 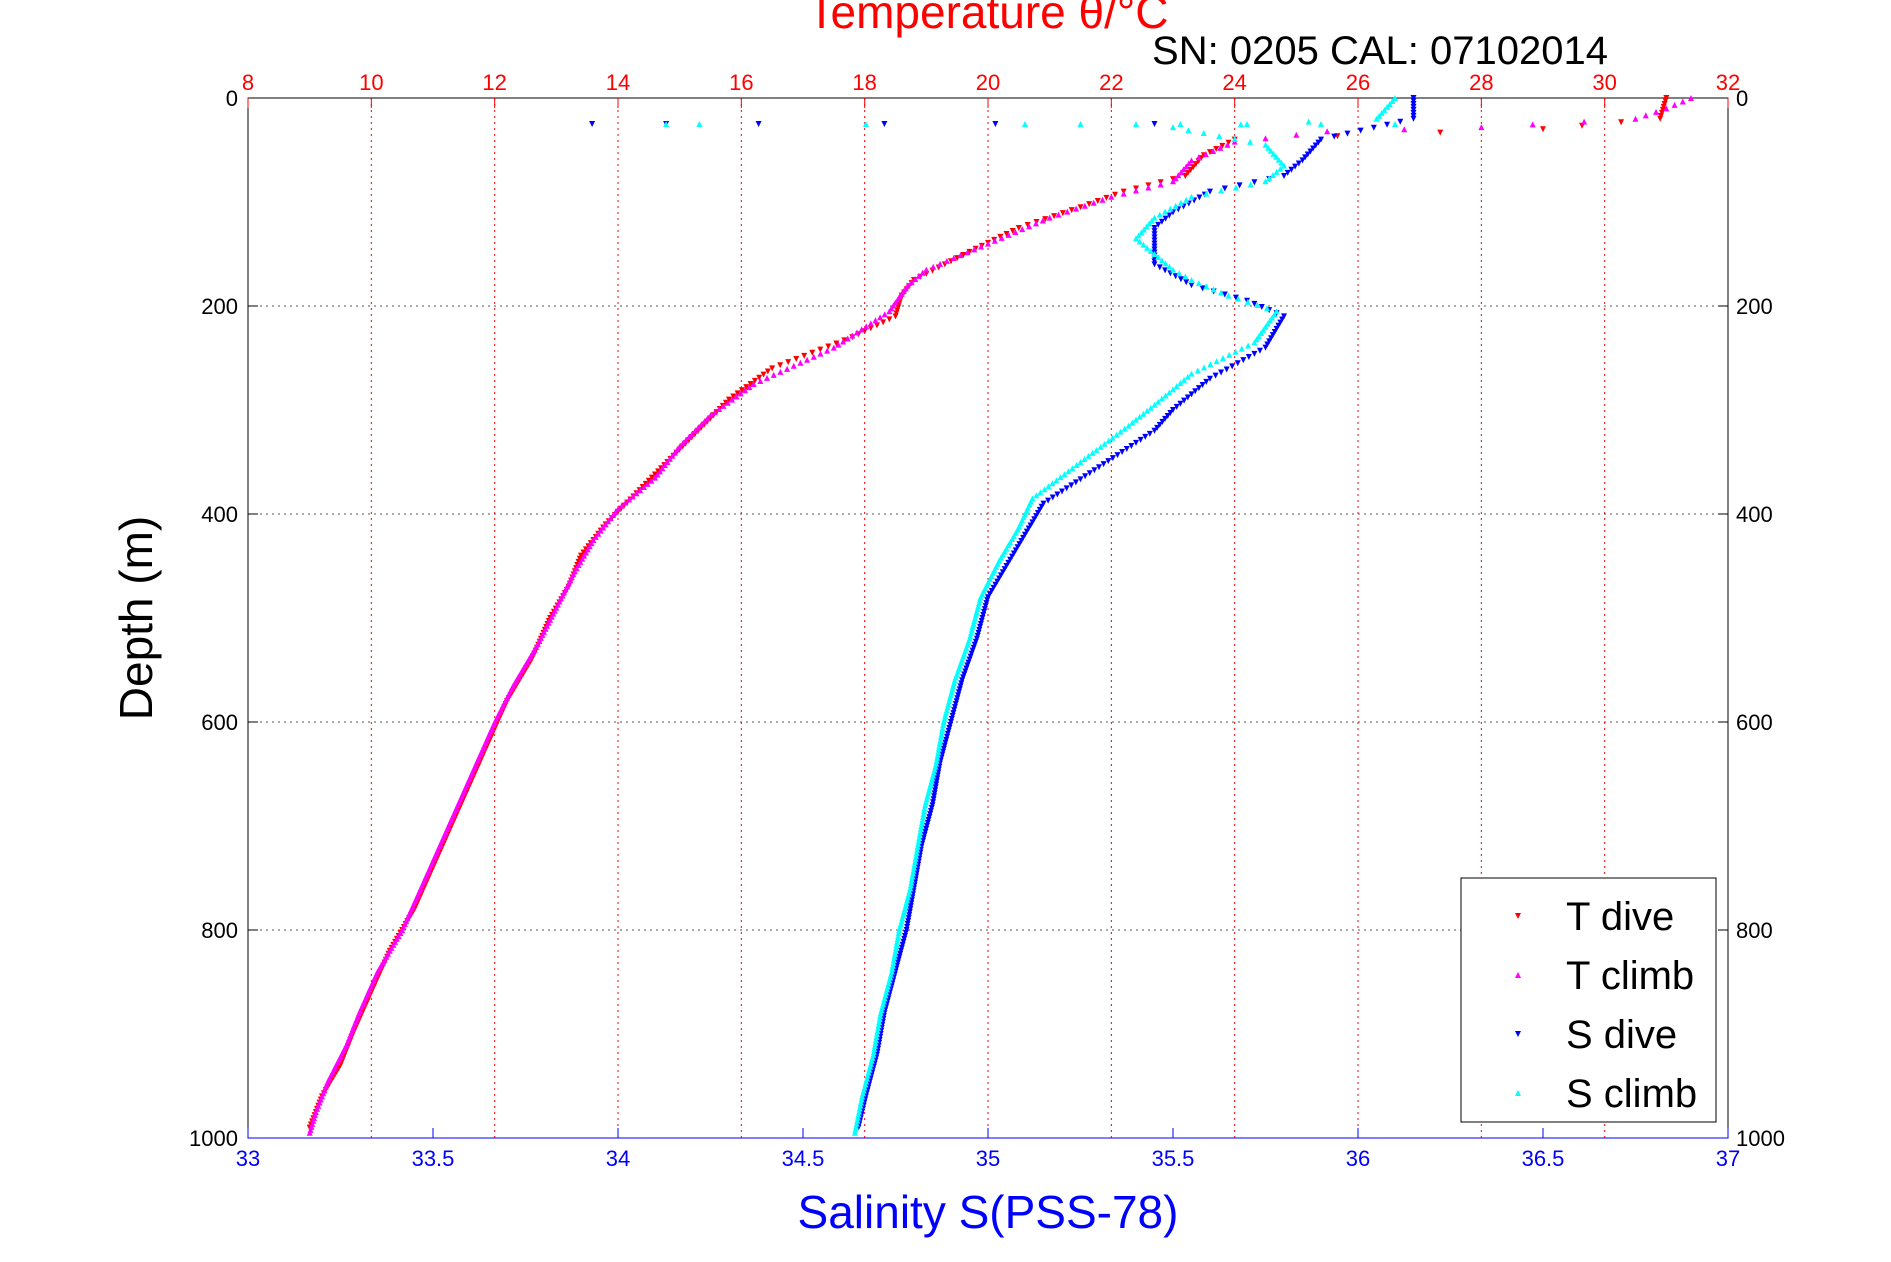 What do you see at coordinates (1631, 1094) in the screenshot?
I see `legend-label: S climb` at bounding box center [1631, 1094].